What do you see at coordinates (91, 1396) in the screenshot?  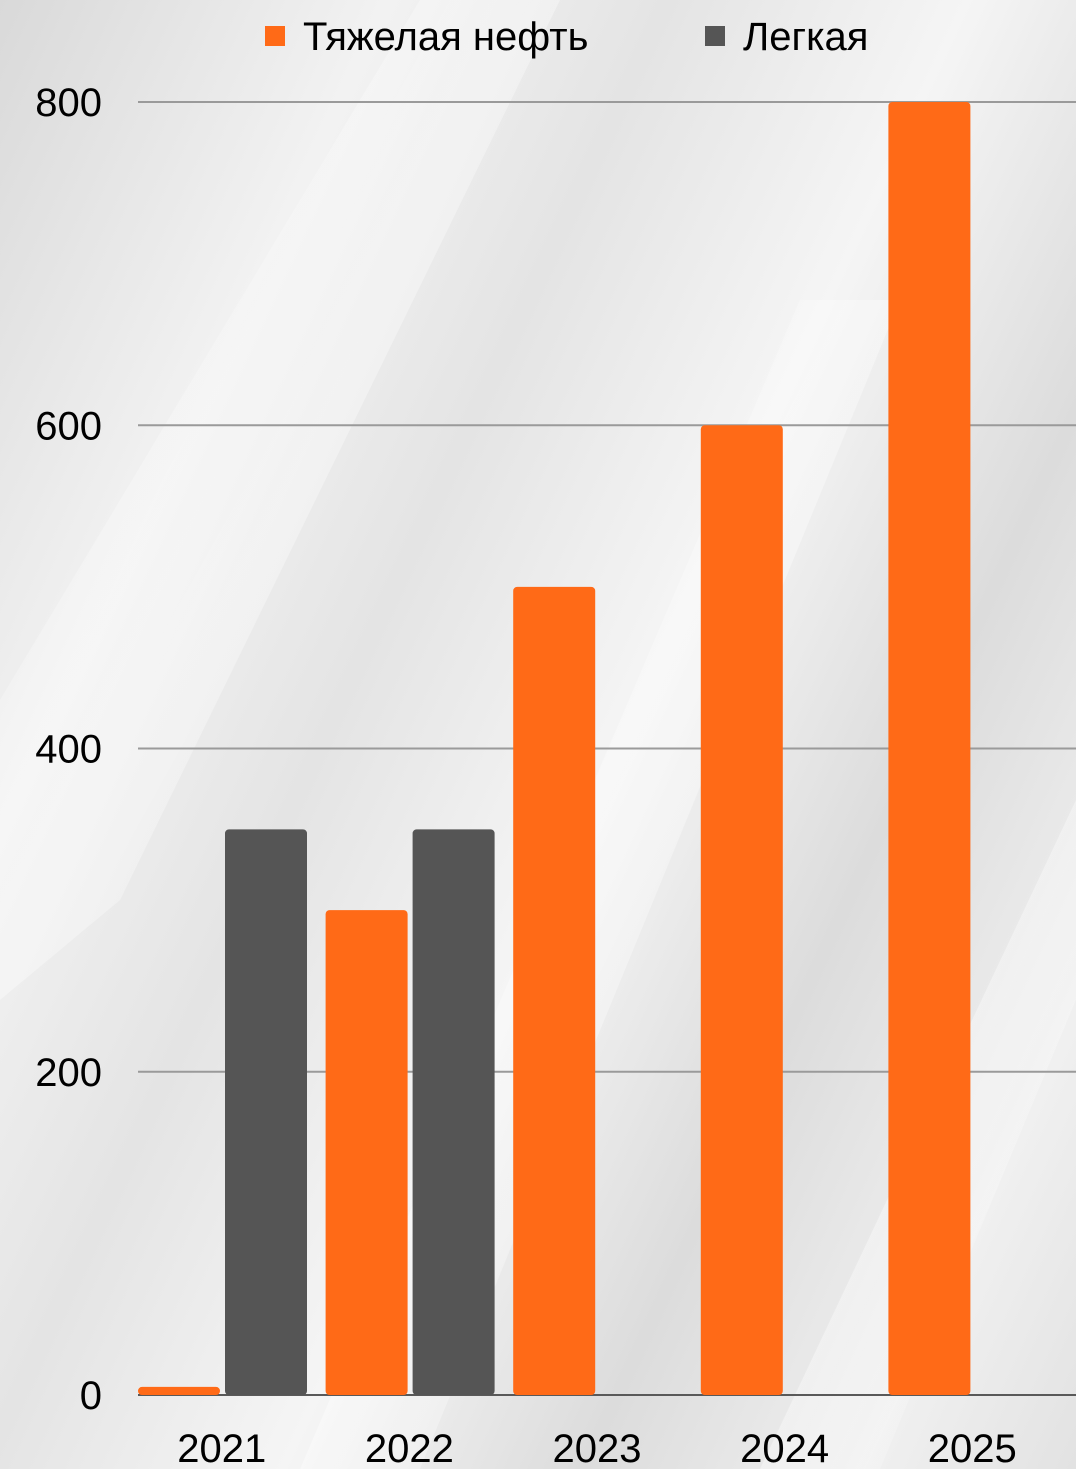 I see `y-tick-label: 0` at bounding box center [91, 1396].